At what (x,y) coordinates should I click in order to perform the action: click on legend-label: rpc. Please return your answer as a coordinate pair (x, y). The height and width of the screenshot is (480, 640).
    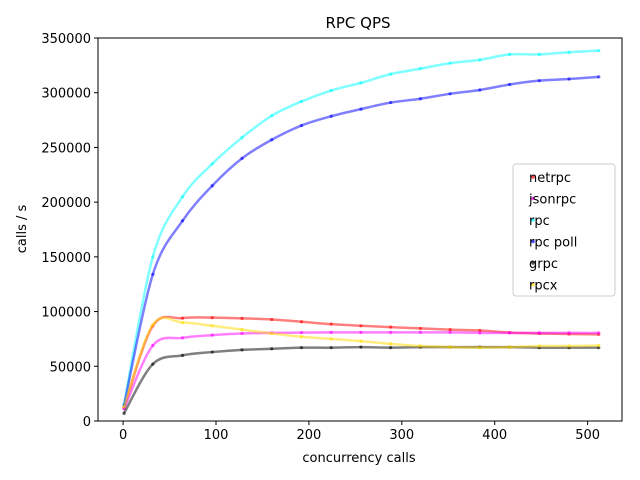
    Looking at the image, I should click on (539, 221).